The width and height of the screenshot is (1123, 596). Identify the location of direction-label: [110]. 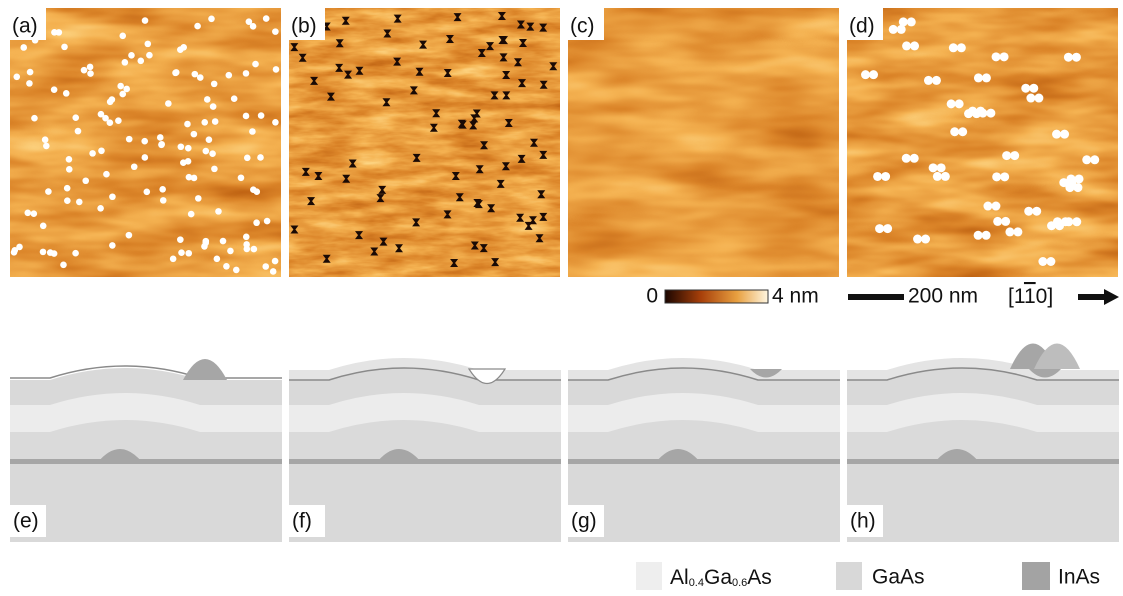
(1030, 296).